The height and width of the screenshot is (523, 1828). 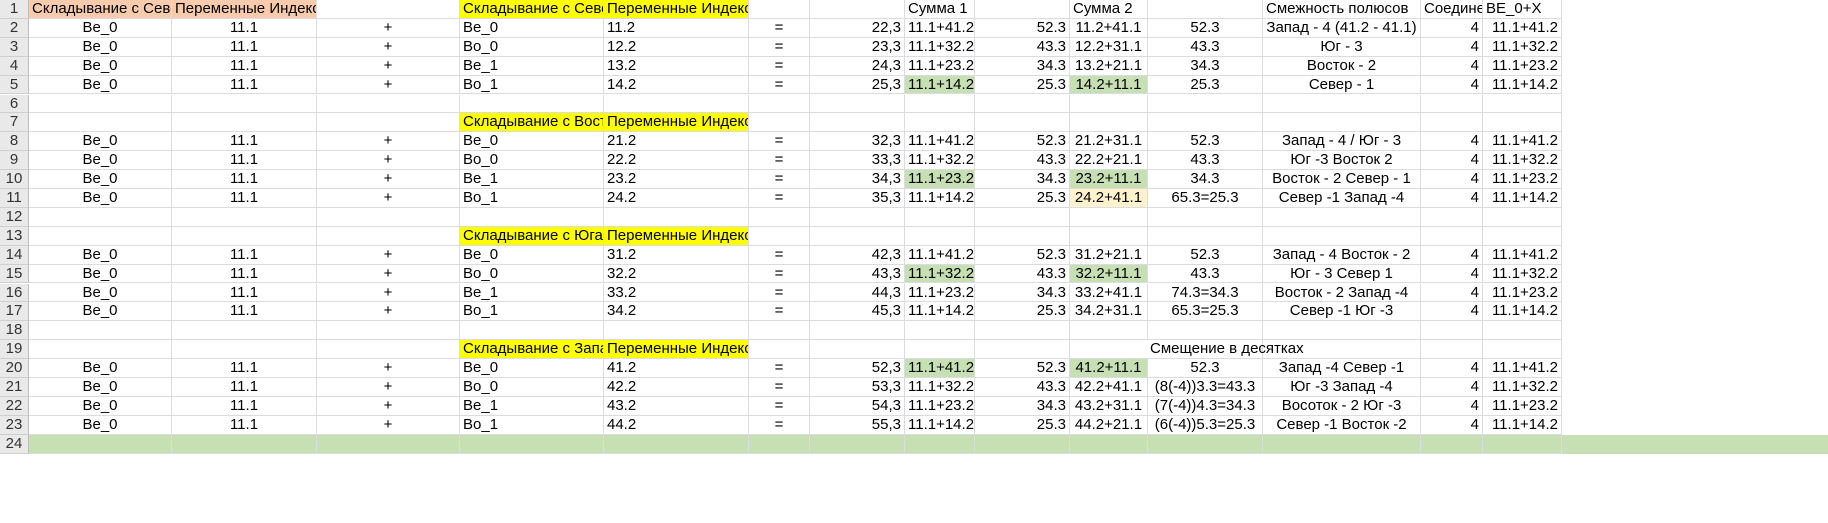 I want to click on cell-i5: 25.3, so click(x=1022, y=85).